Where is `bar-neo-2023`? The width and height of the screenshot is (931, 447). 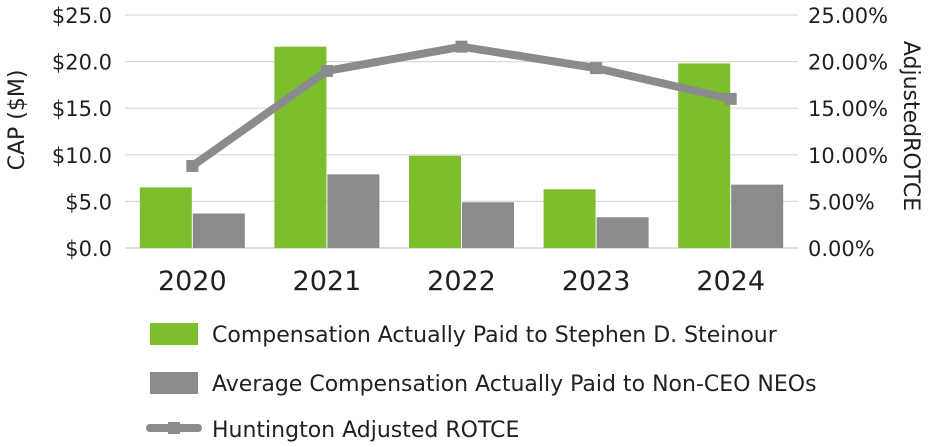 bar-neo-2023 is located at coordinates (622, 232).